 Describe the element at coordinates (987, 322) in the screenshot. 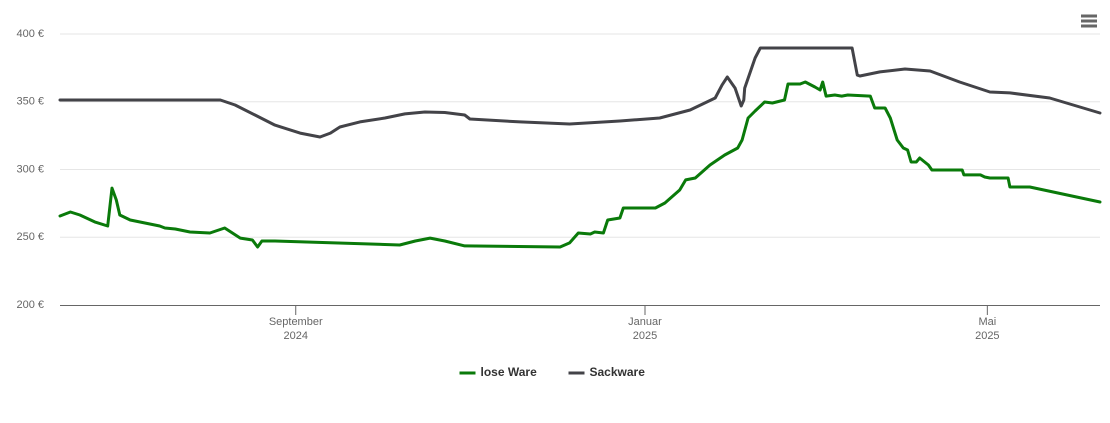

I see `x-tick-label-line: Mai` at that location.